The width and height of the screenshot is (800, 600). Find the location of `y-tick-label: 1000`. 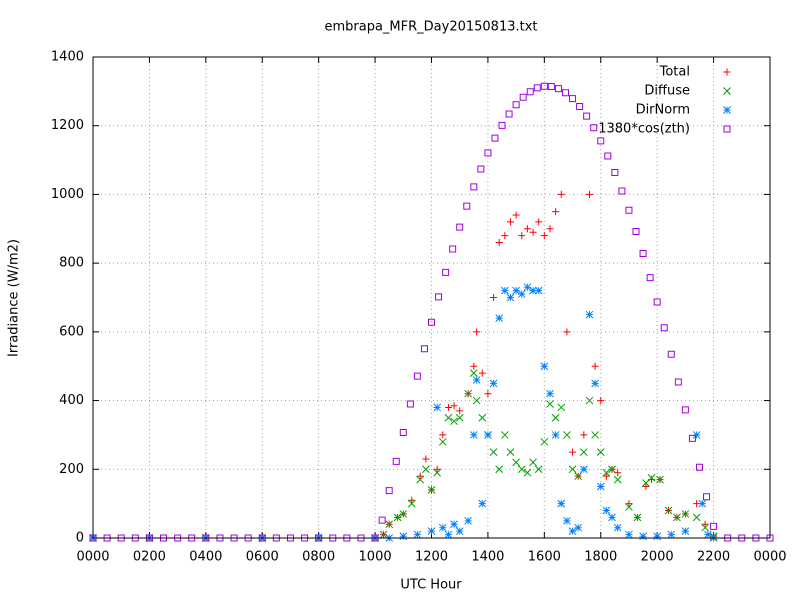

y-tick-label: 1000 is located at coordinates (67, 194).